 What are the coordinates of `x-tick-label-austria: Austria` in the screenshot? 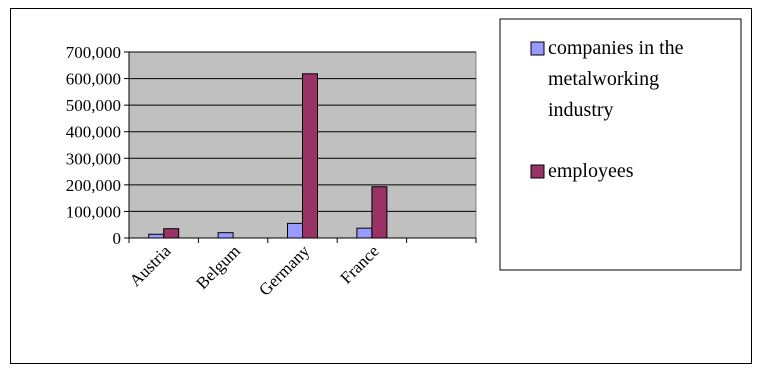 It's located at (150, 265).